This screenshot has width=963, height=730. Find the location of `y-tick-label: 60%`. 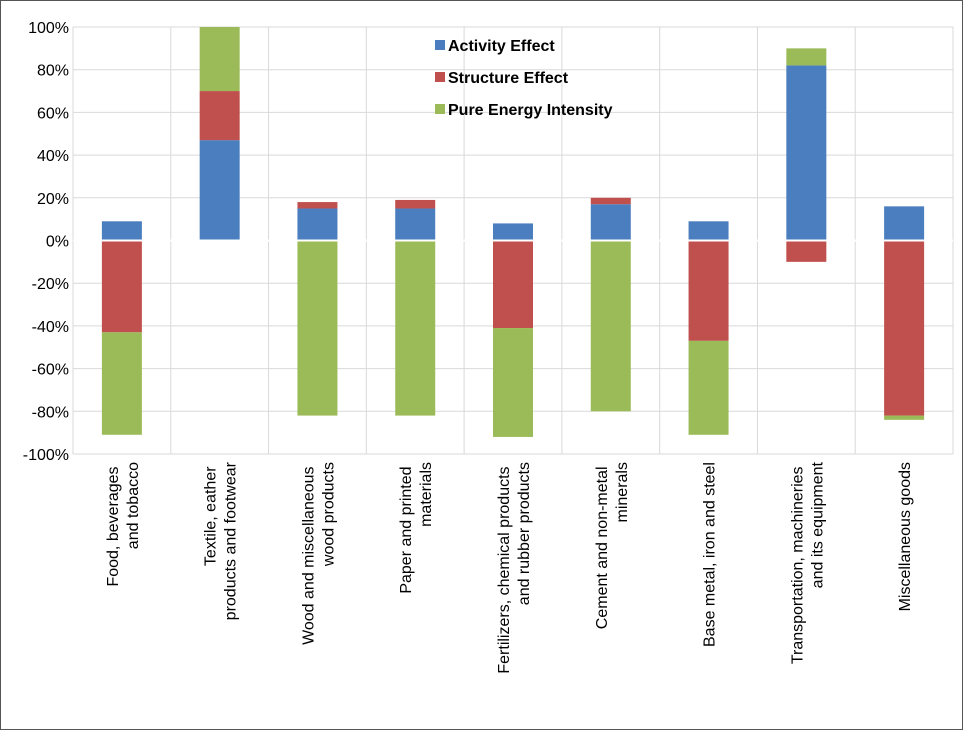

y-tick-label: 60% is located at coordinates (53, 113).